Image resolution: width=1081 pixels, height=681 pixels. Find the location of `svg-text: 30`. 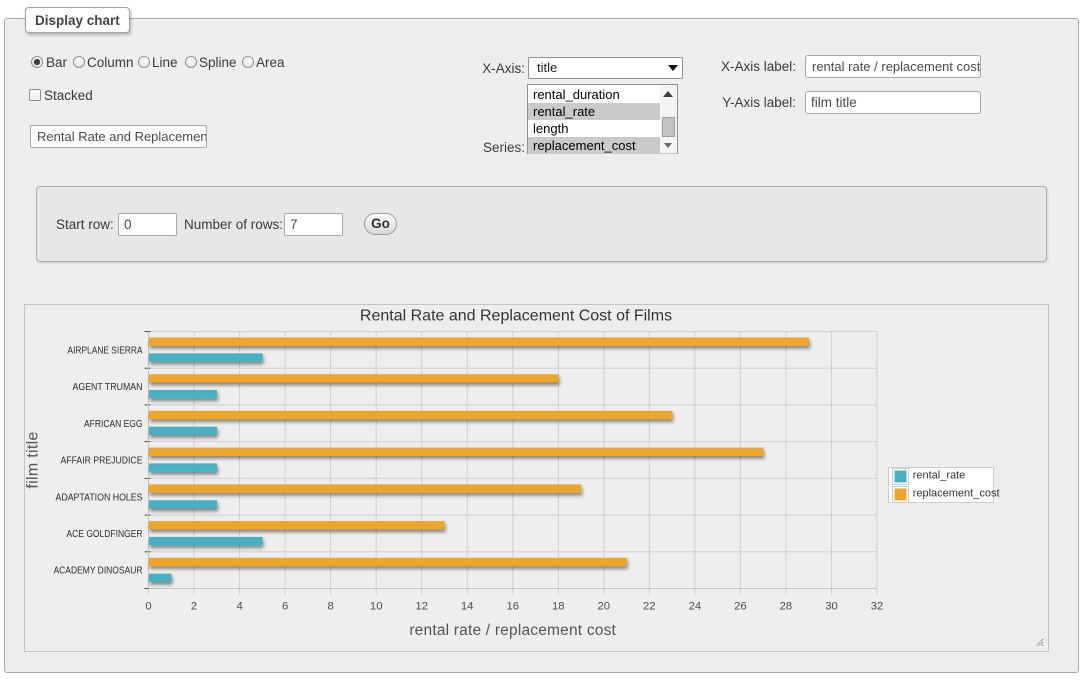

svg-text: 30 is located at coordinates (831, 607).